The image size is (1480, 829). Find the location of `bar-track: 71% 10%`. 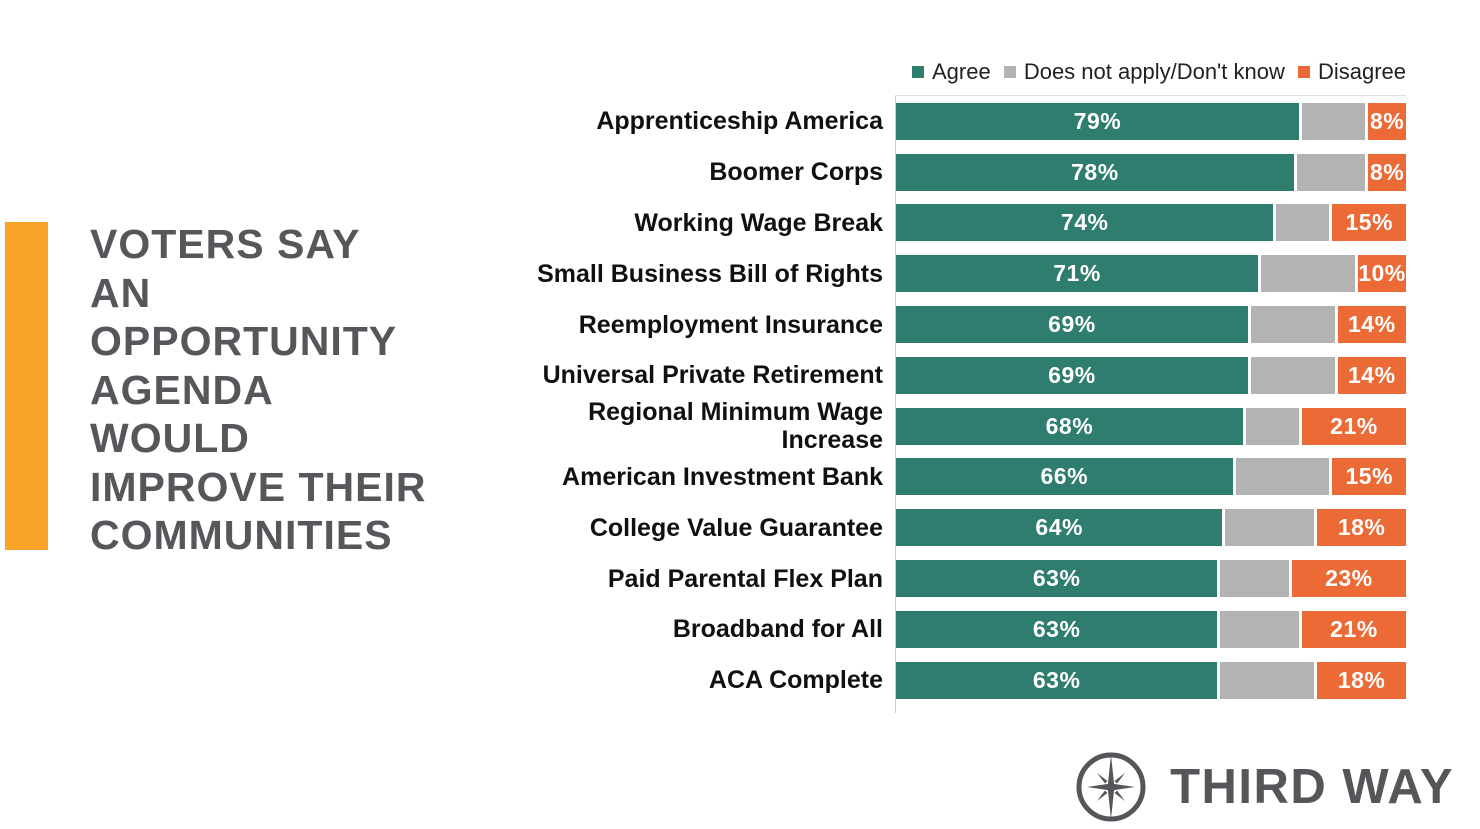

bar-track: 71% 10% is located at coordinates (1151, 274).